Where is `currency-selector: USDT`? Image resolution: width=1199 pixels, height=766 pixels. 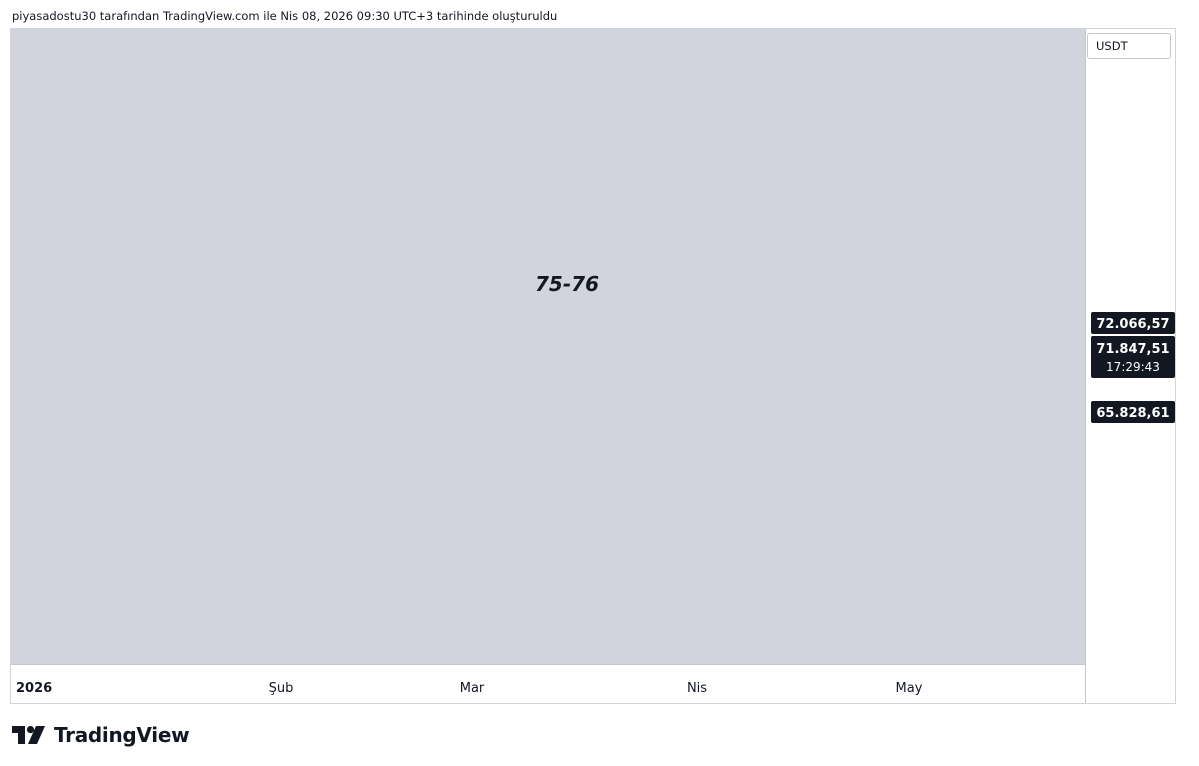 currency-selector: USDT is located at coordinates (1129, 46).